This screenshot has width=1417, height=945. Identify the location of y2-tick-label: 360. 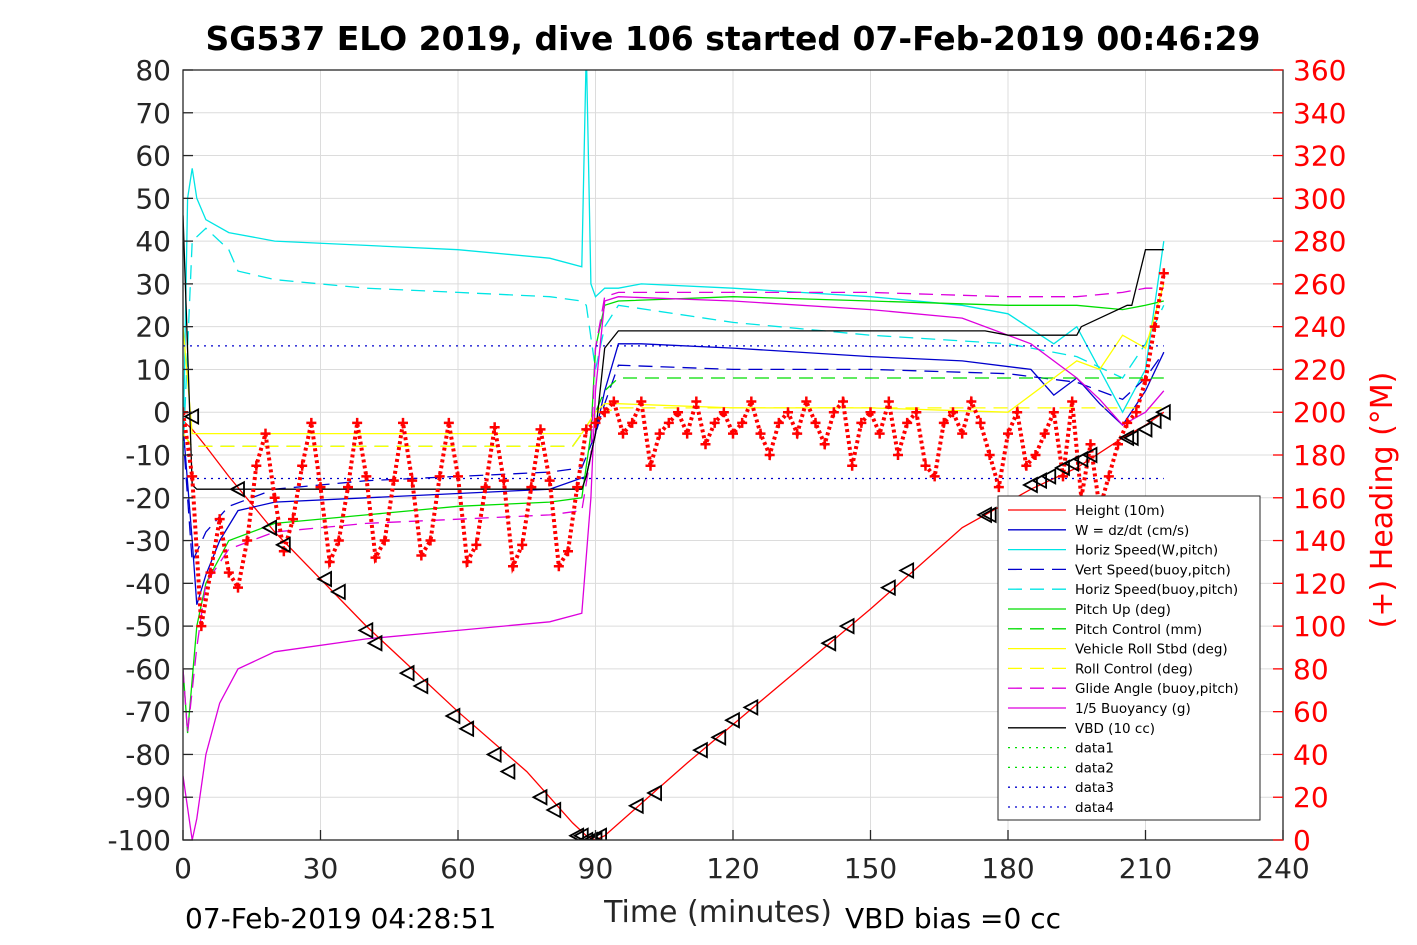
(1319, 70).